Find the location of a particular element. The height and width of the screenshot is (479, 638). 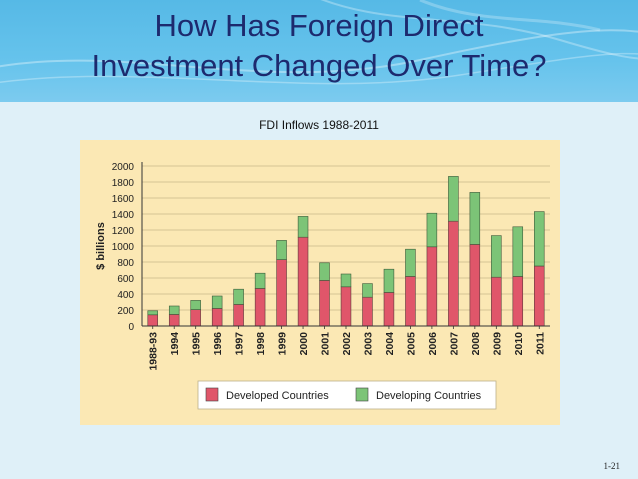

legend: Developed Countries Developing Countries is located at coordinates (347, 395).